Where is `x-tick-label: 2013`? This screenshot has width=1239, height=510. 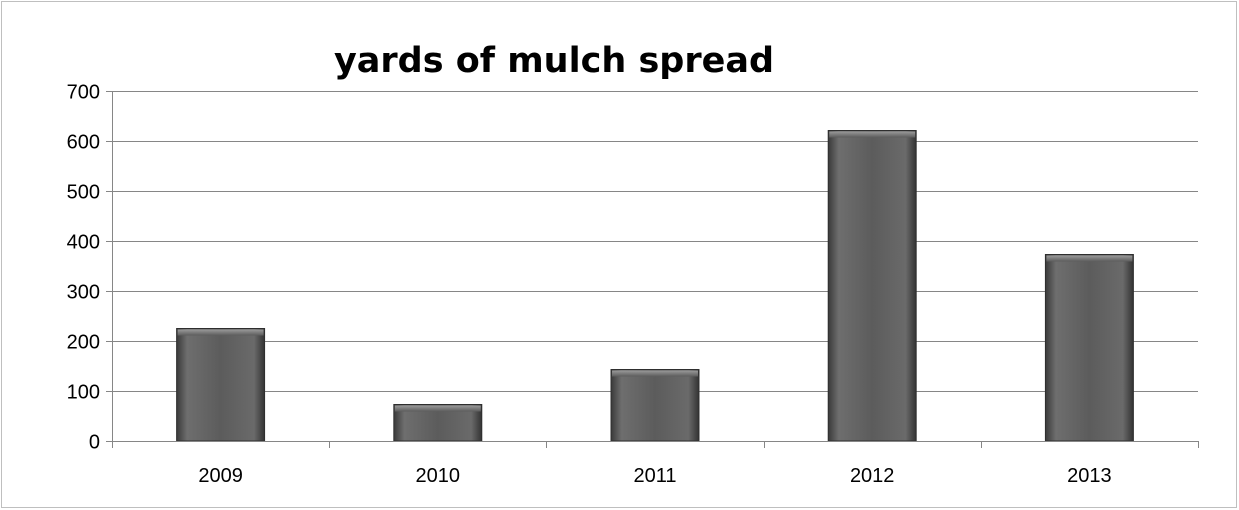 x-tick-label: 2013 is located at coordinates (1089, 476).